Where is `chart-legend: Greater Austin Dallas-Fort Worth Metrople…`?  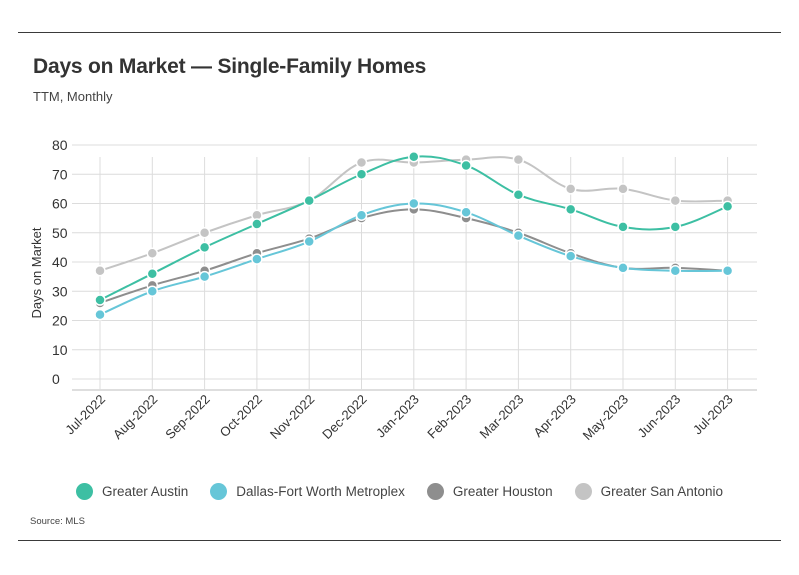
chart-legend: Greater Austin Dallas-Fort Worth Metrople… is located at coordinates (399, 491).